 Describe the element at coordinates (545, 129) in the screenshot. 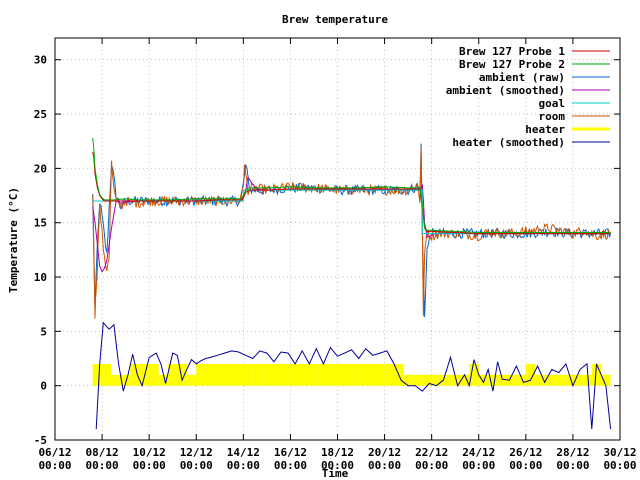

I see `legend-label: heater` at that location.